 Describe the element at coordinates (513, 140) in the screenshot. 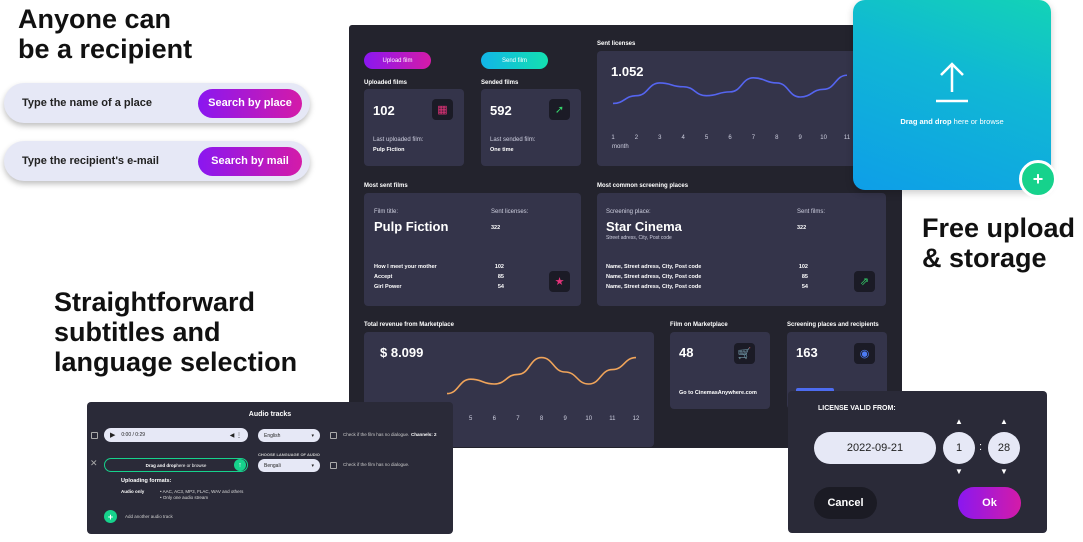

I see `last-sended-label: Last sended film:` at that location.